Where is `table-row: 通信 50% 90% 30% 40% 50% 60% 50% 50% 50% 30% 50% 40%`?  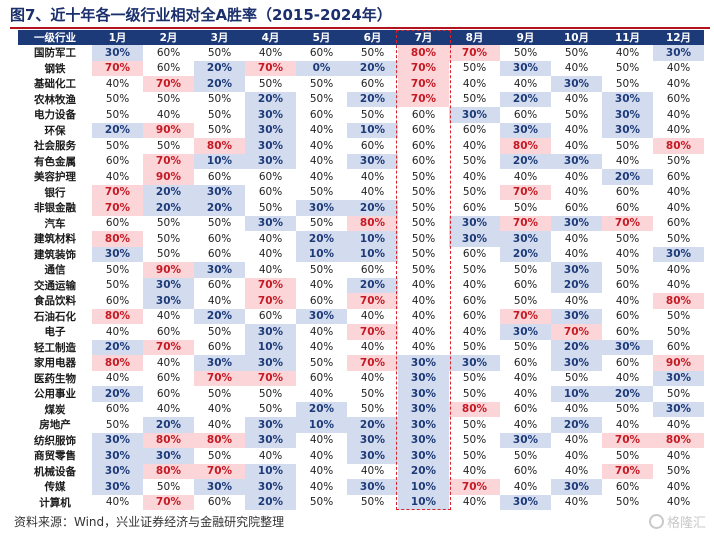
table-row: 通信 50% 90% 30% 40% 50% 60% 50% 50% 50% 30% 50% 40% is located at coordinates (361, 270).